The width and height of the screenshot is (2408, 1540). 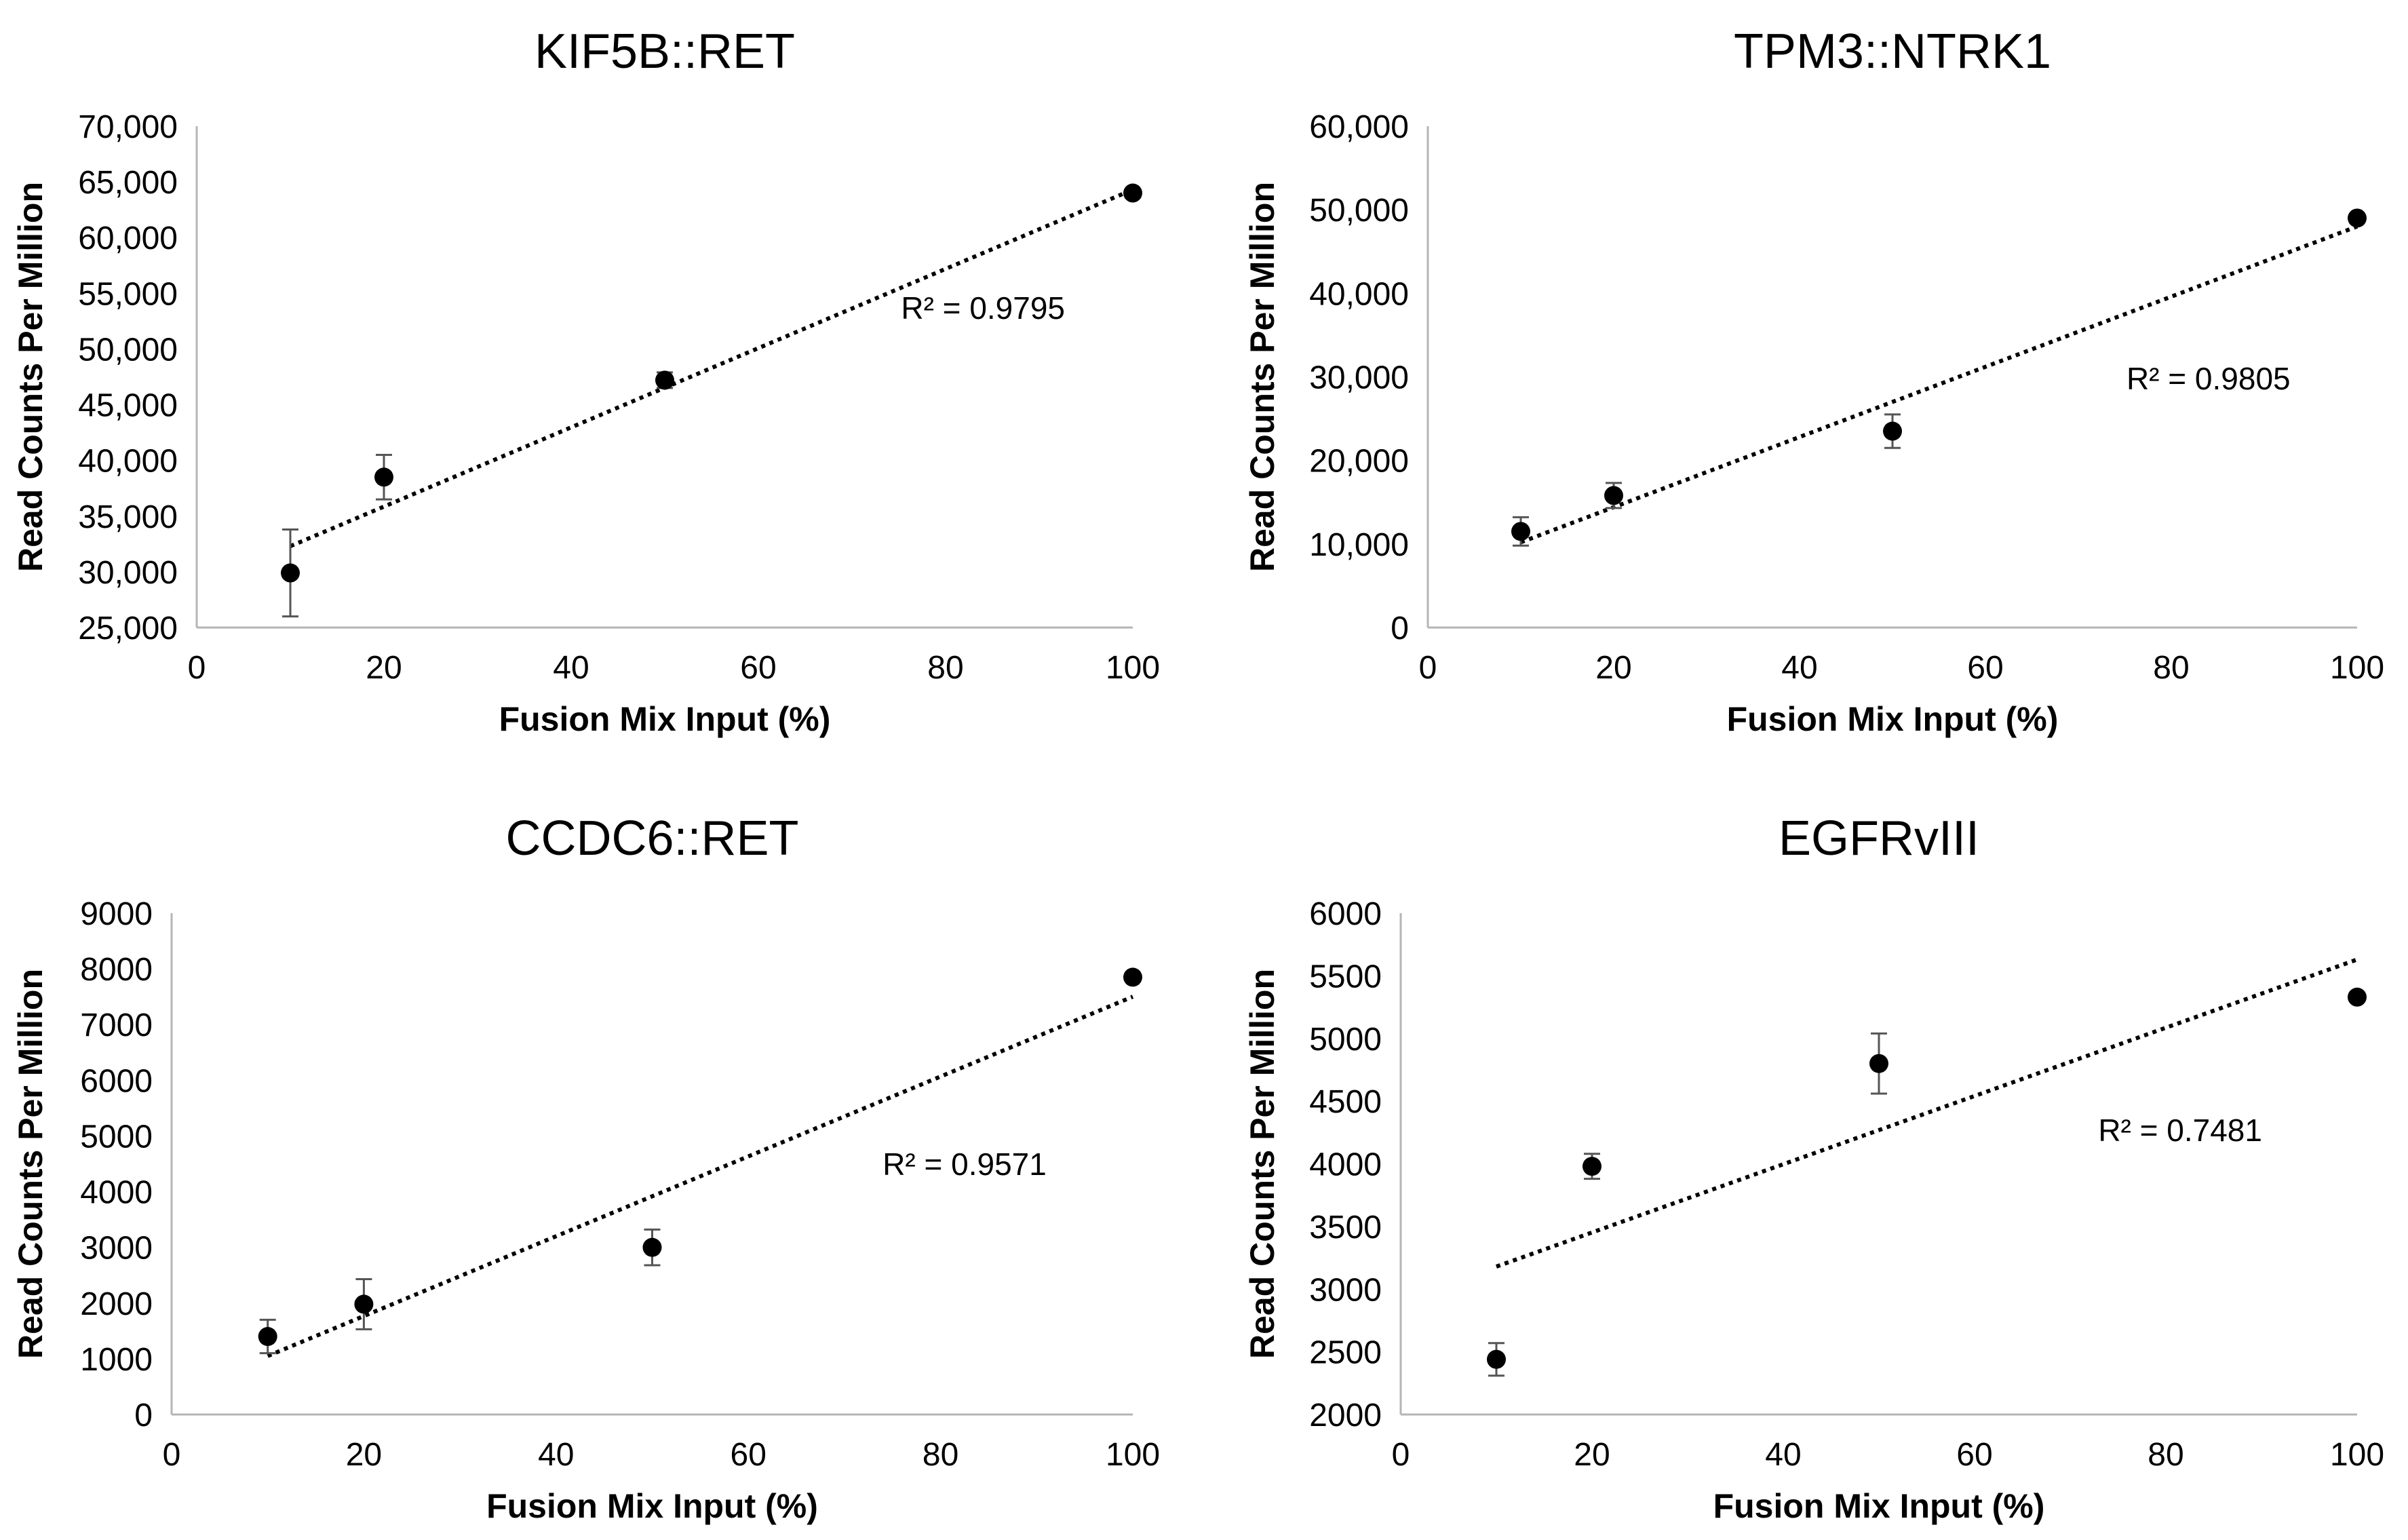 What do you see at coordinates (2180, 1131) in the screenshot?
I see `r-squared-annotation: R² = 0.7481` at bounding box center [2180, 1131].